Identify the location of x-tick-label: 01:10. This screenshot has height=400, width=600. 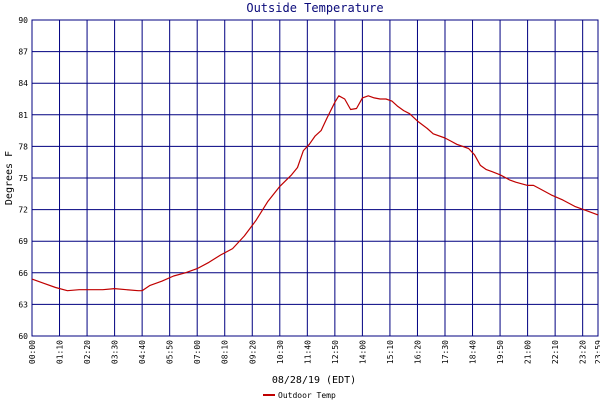
(60, 352).